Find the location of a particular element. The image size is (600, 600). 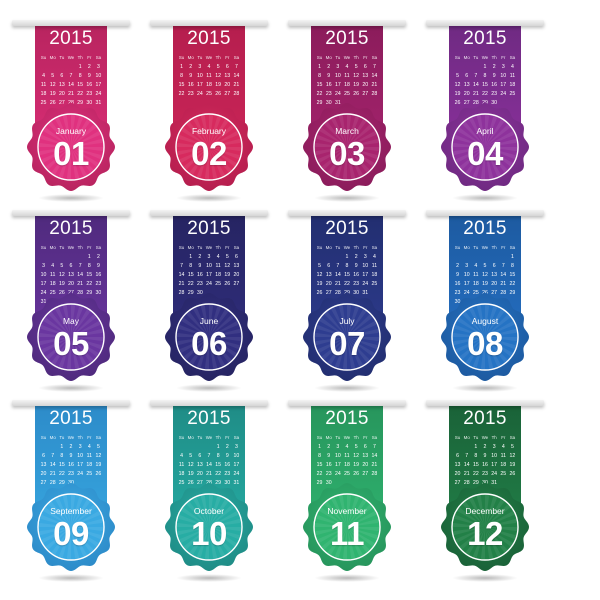

day-cell: 29 is located at coordinates (218, 483).